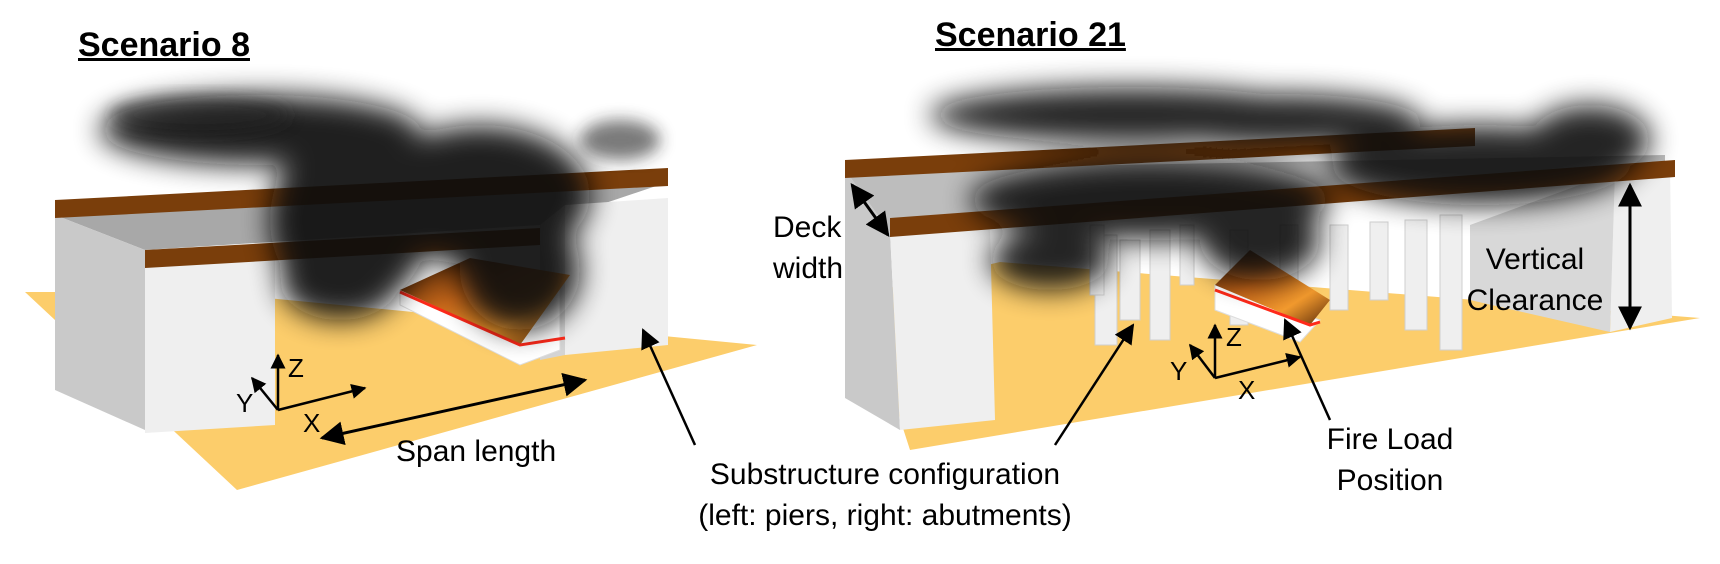 This screenshot has width=1720, height=564. What do you see at coordinates (164, 45) in the screenshot?
I see `scenario-8-title: Scenario 8` at bounding box center [164, 45].